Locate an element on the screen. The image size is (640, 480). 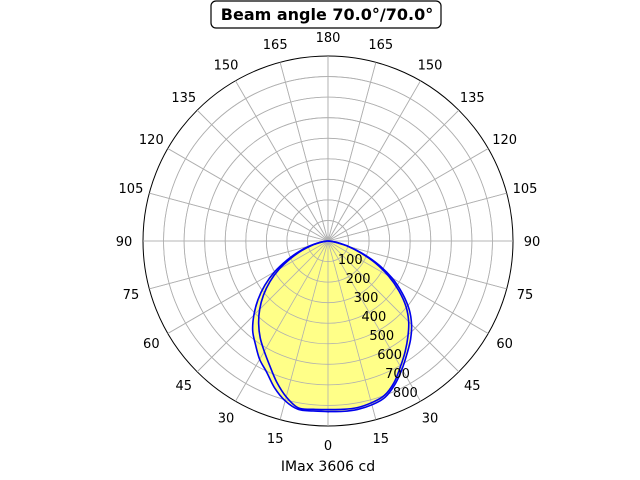
radial-tick-label: 700 is located at coordinates (397, 374).